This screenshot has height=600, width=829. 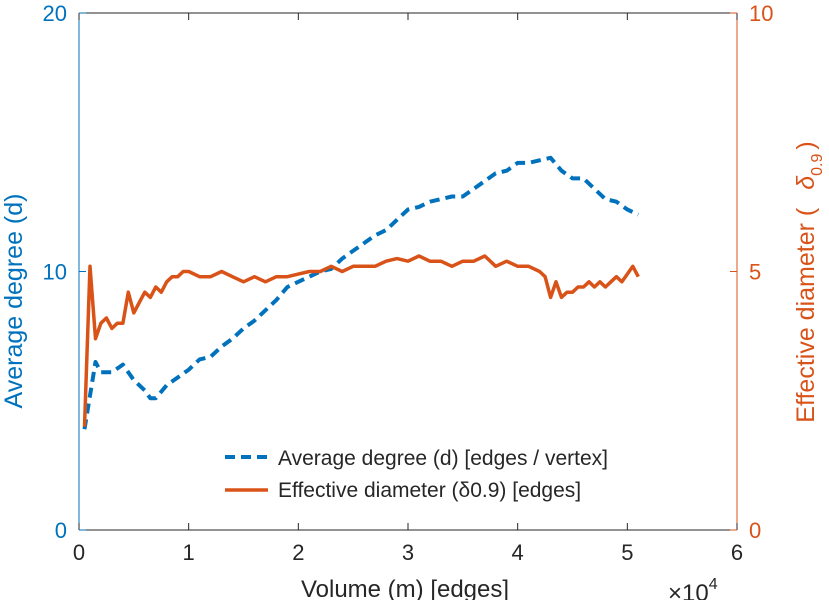 I want to click on y-tick-label-left: 20, so click(x=55, y=13).